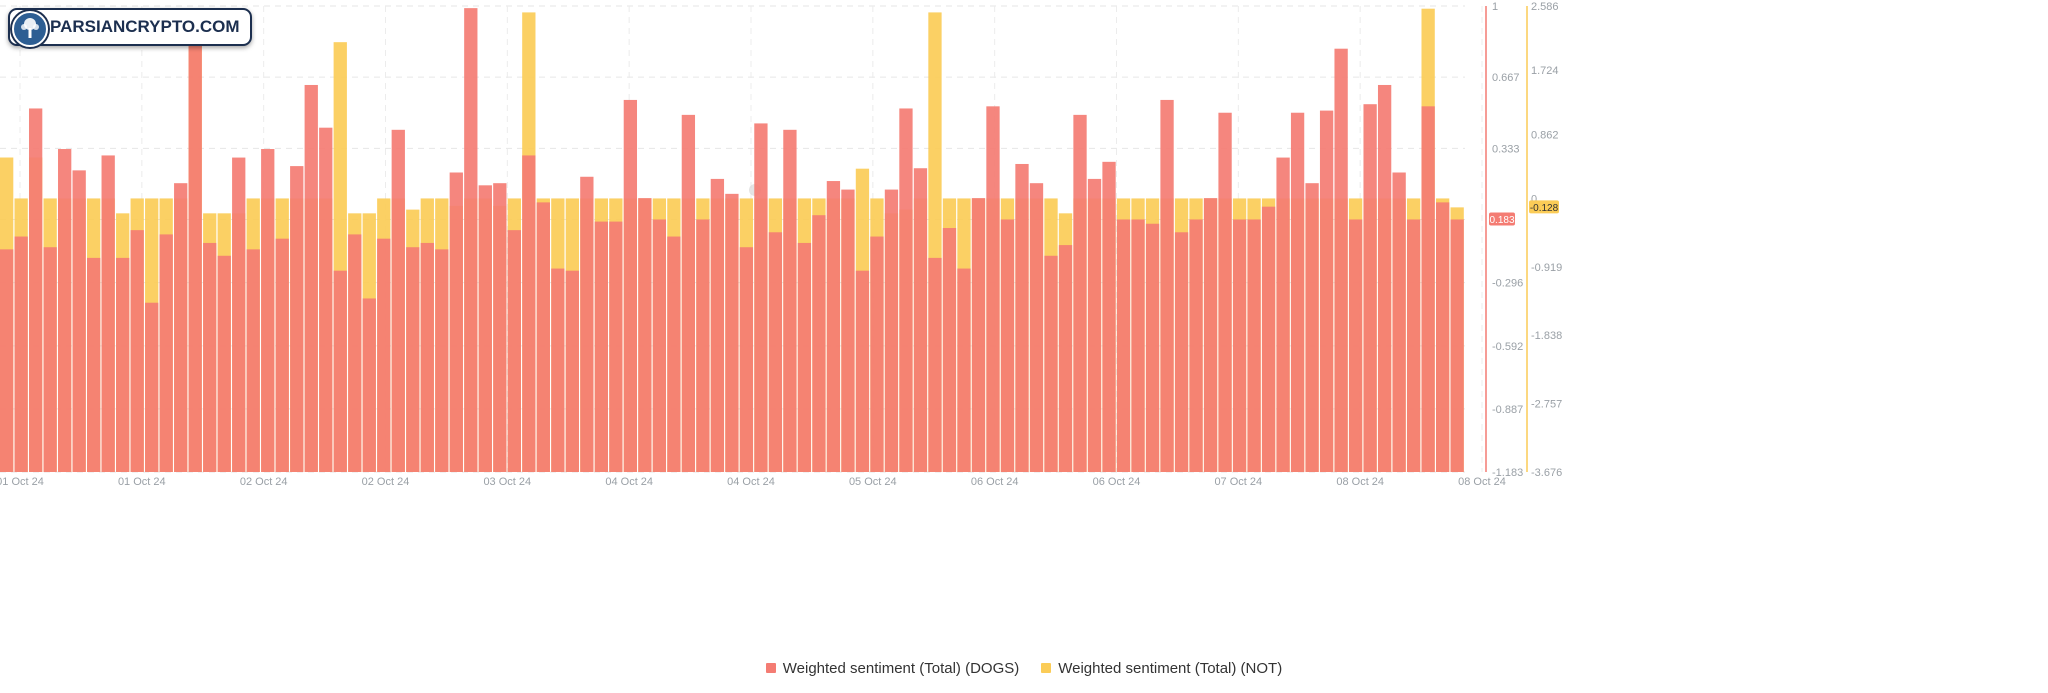 Image resolution: width=2048 pixels, height=693 pixels. I want to click on brand-name: PARSIANCRYPTO.COM, so click(145, 26).